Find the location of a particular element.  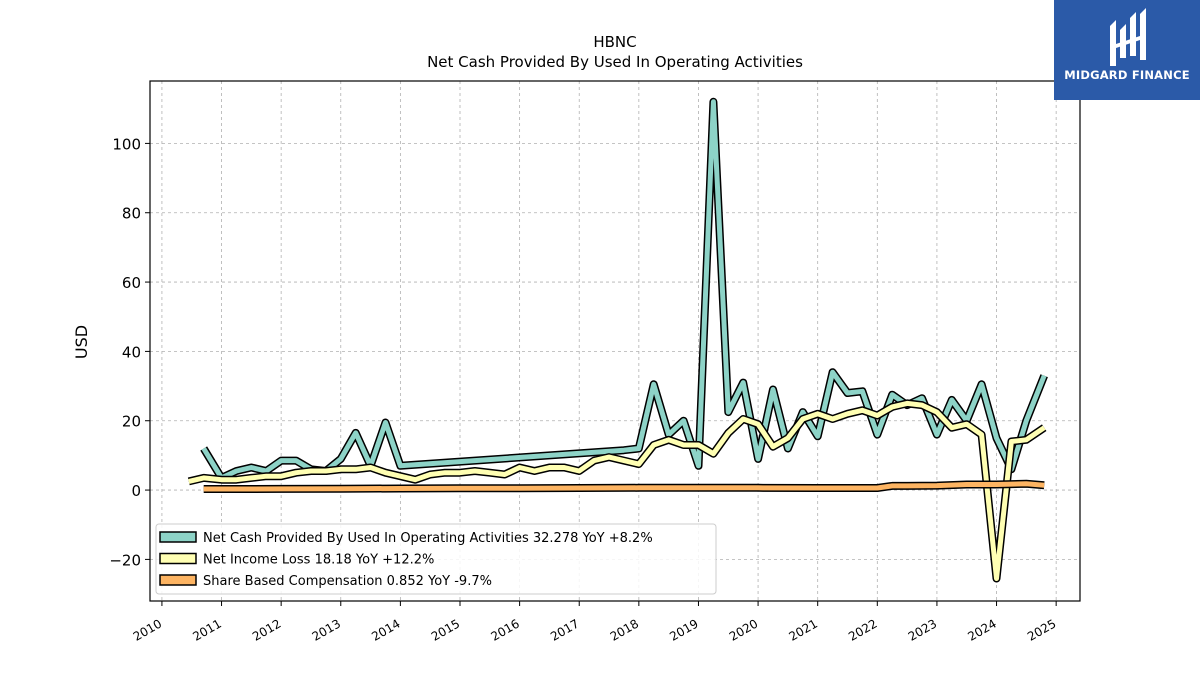

legend-box is located at coordinates (436, 559).